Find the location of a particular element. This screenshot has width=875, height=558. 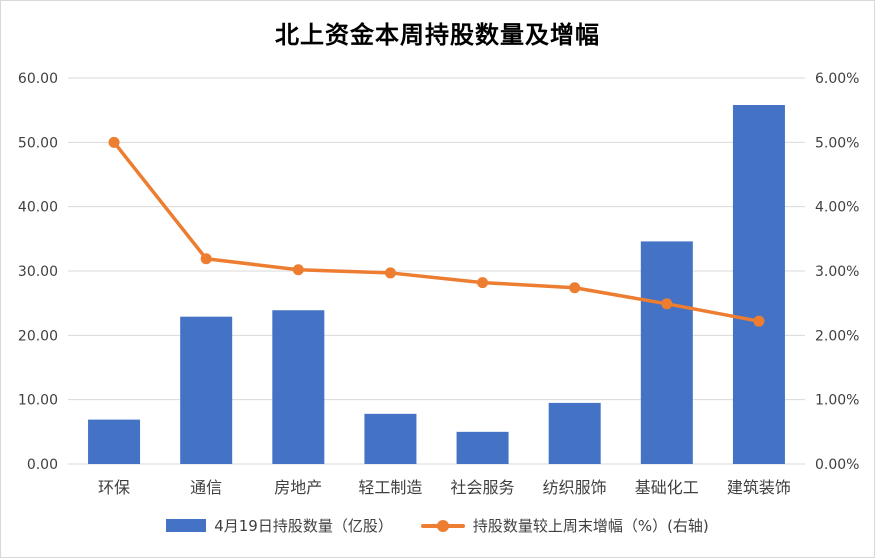

left-tick-label: 50.00 is located at coordinates (38, 143).